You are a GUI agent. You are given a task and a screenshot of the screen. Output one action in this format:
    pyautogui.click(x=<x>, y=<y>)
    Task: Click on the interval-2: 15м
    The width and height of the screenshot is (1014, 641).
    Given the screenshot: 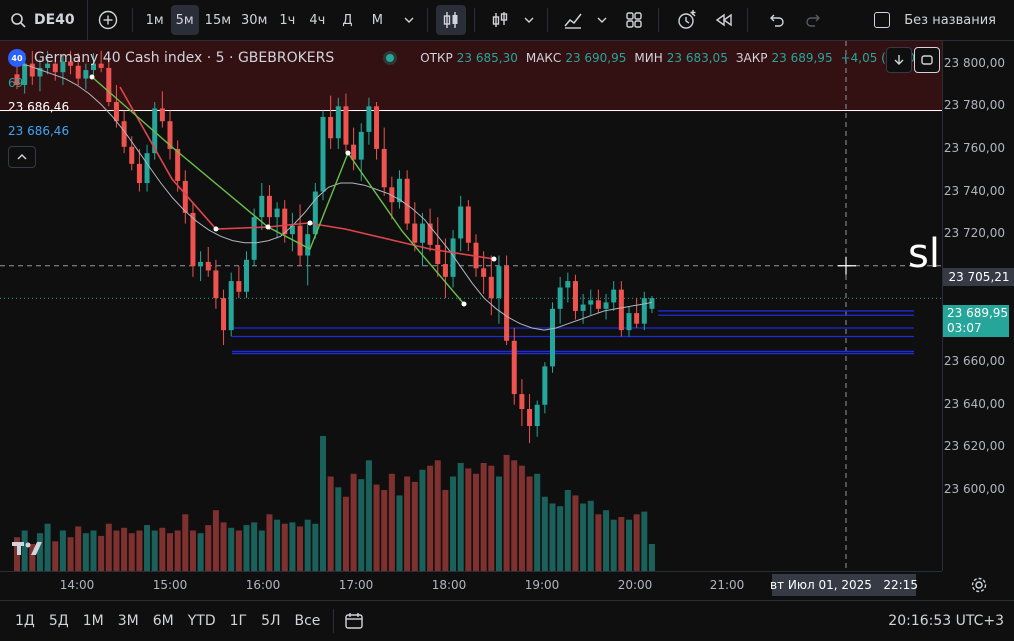 What is the action you would take?
    pyautogui.click(x=218, y=20)
    